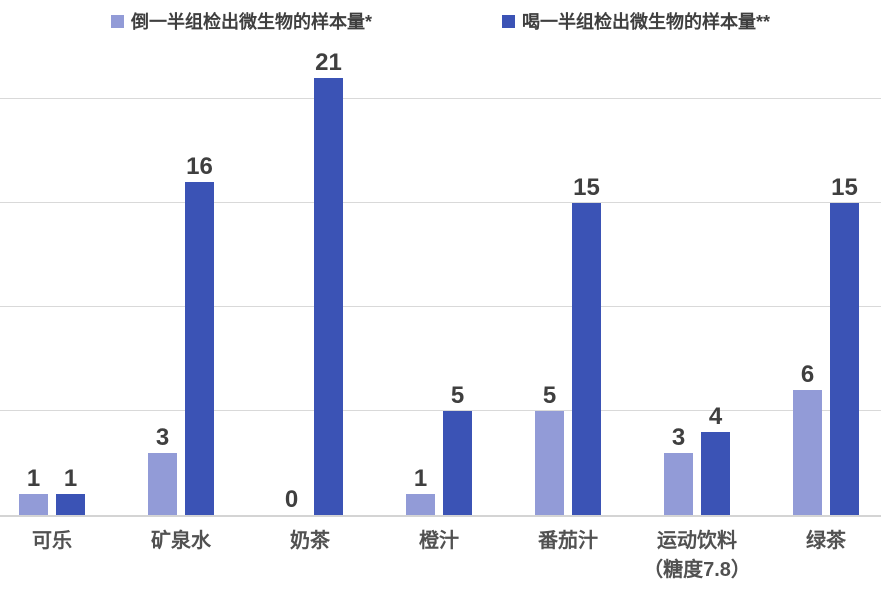 Image resolution: width=881 pixels, height=593 pixels. What do you see at coordinates (807, 439) in the screenshot?
I see `bar-series-1: 6` at bounding box center [807, 439].